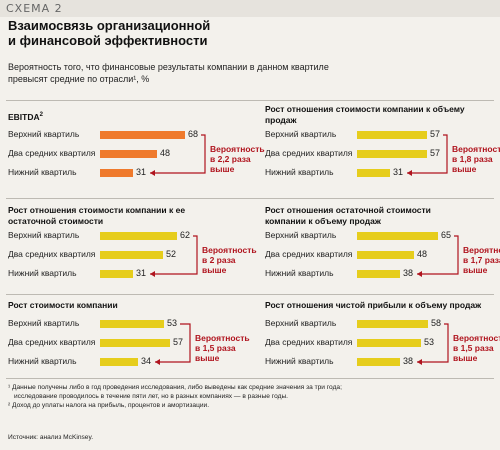 The width and height of the screenshot is (500, 450). I want to click on bar-value-label: 65, so click(446, 235).